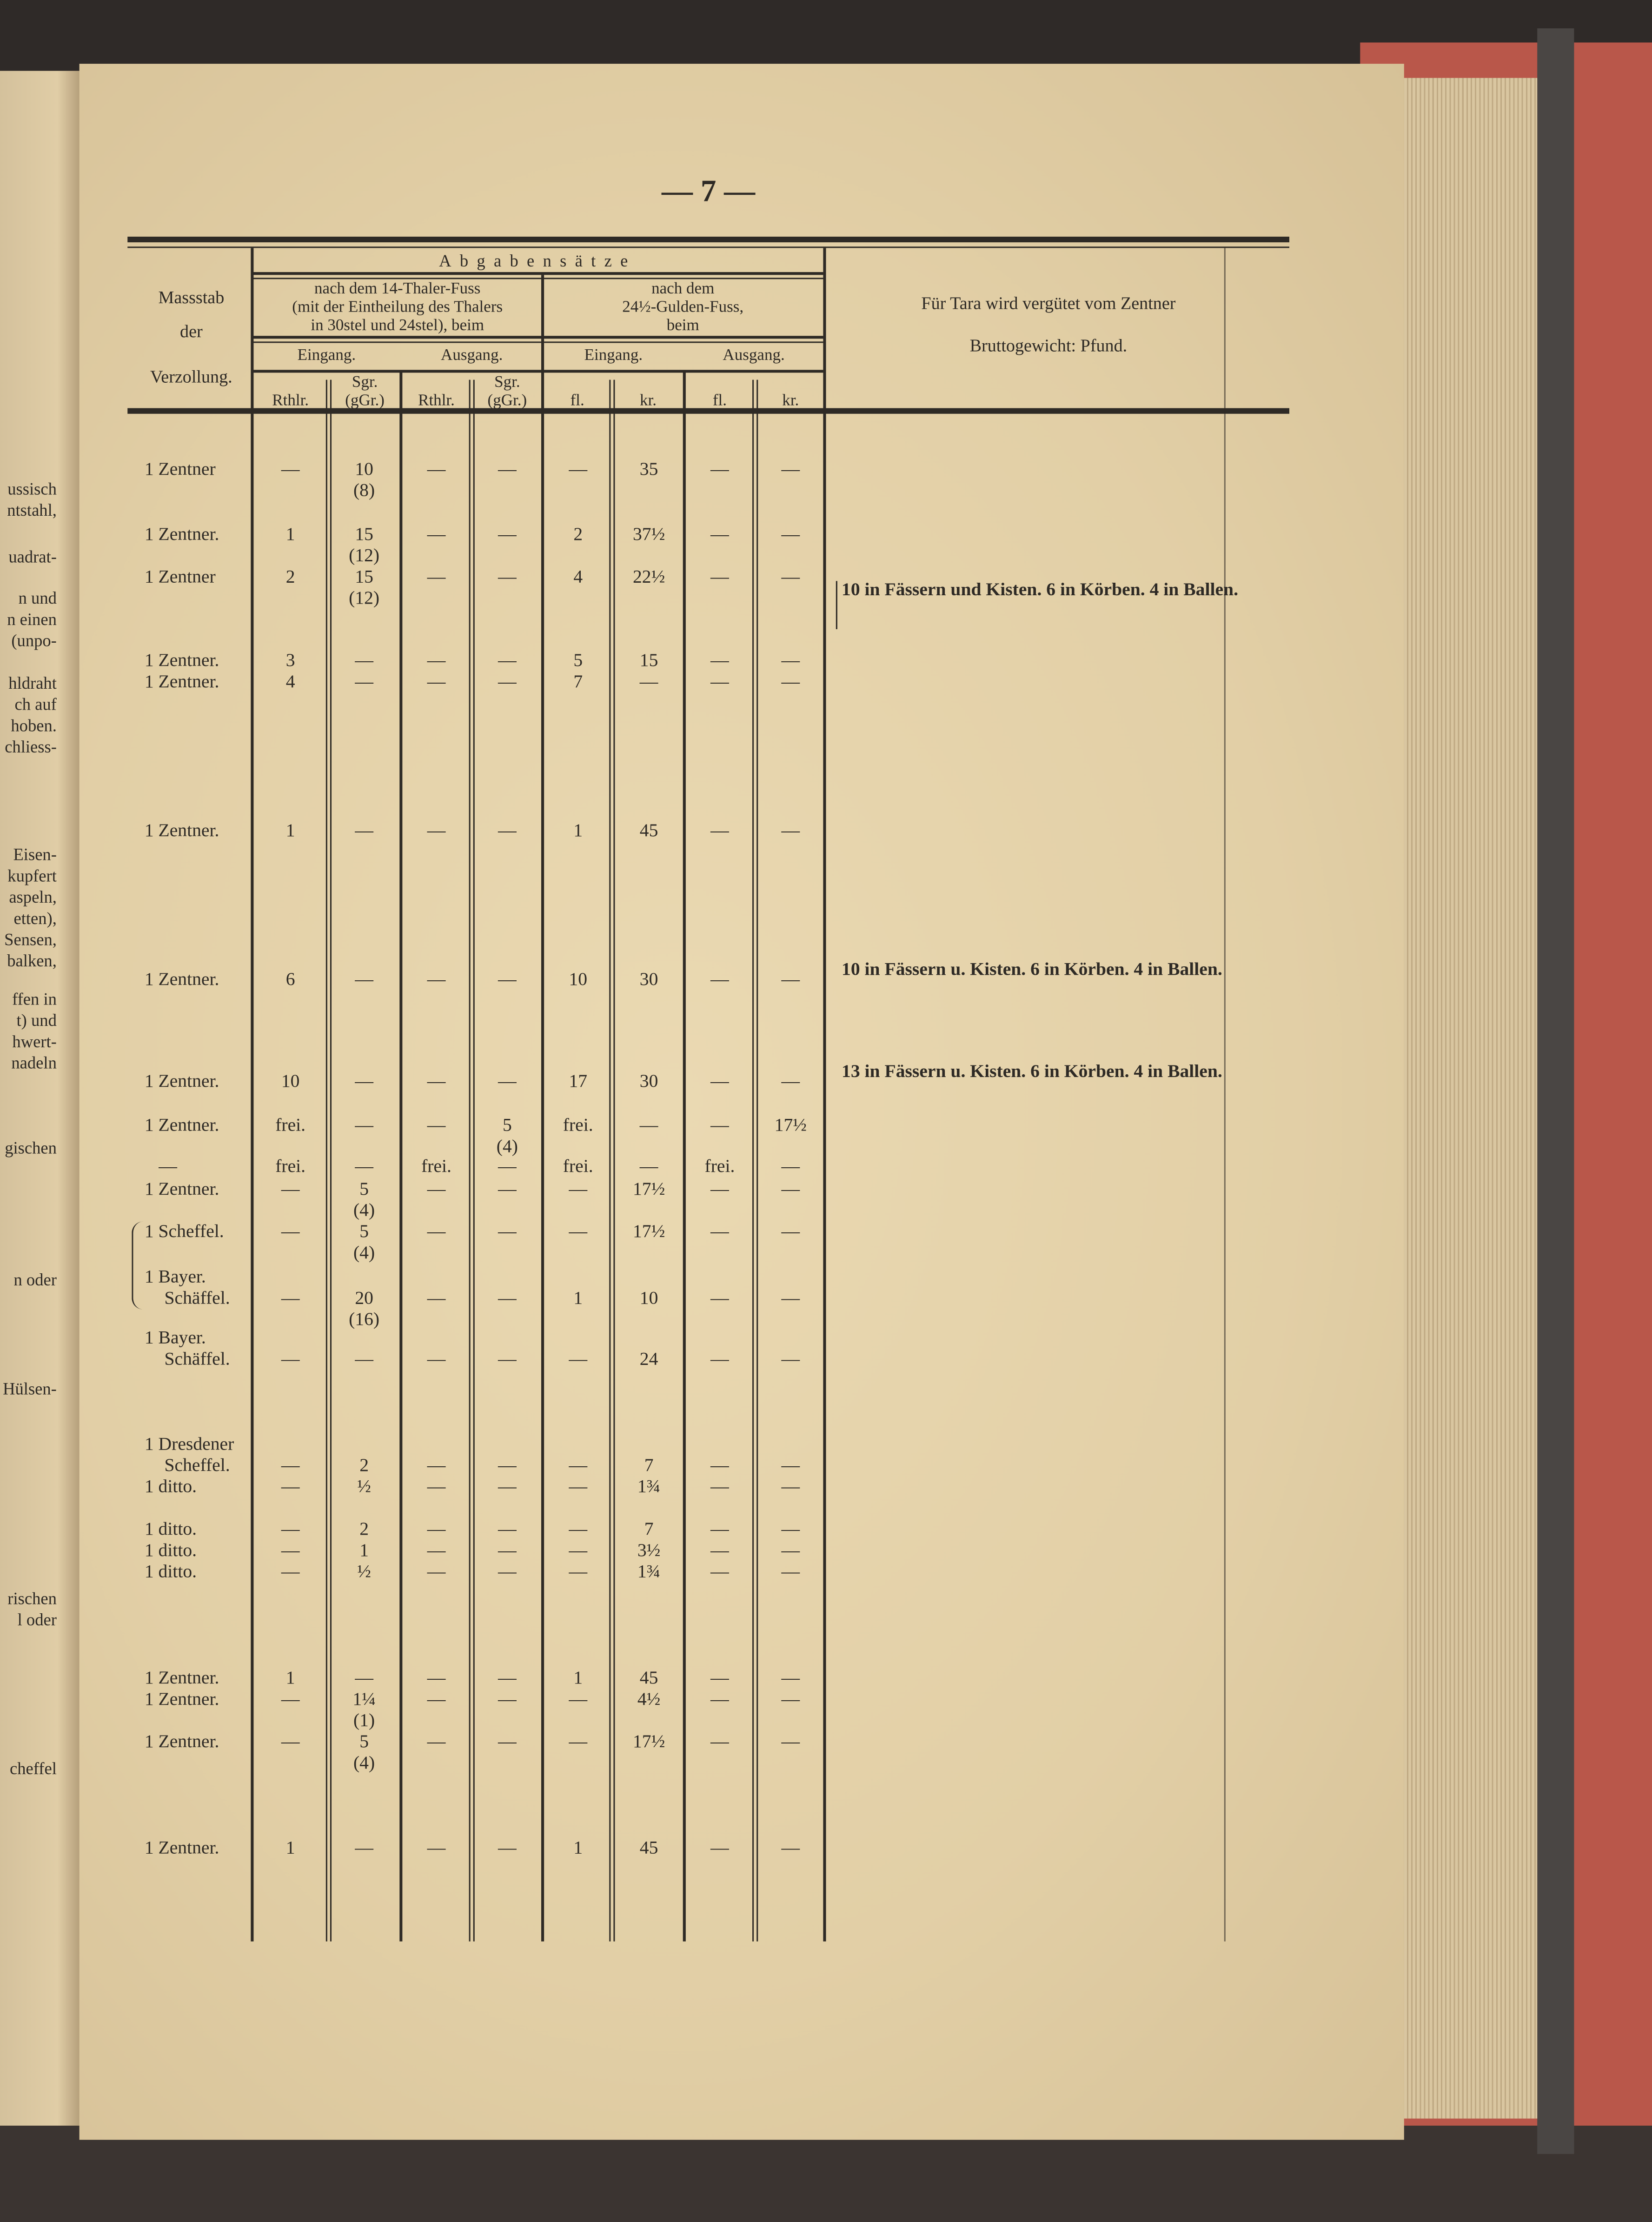  What do you see at coordinates (708, 247) in the screenshot?
I see `table-top-rule-thin` at bounding box center [708, 247].